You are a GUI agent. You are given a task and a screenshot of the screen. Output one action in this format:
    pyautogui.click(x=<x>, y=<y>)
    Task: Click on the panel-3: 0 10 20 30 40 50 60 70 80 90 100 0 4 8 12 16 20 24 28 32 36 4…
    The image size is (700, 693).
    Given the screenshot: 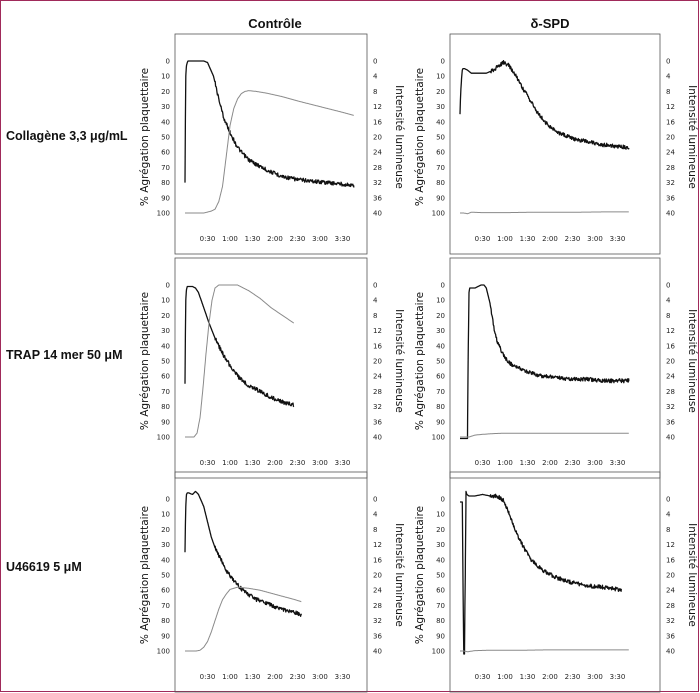 What is the action you would take?
    pyautogui.click(x=556, y=368)
    